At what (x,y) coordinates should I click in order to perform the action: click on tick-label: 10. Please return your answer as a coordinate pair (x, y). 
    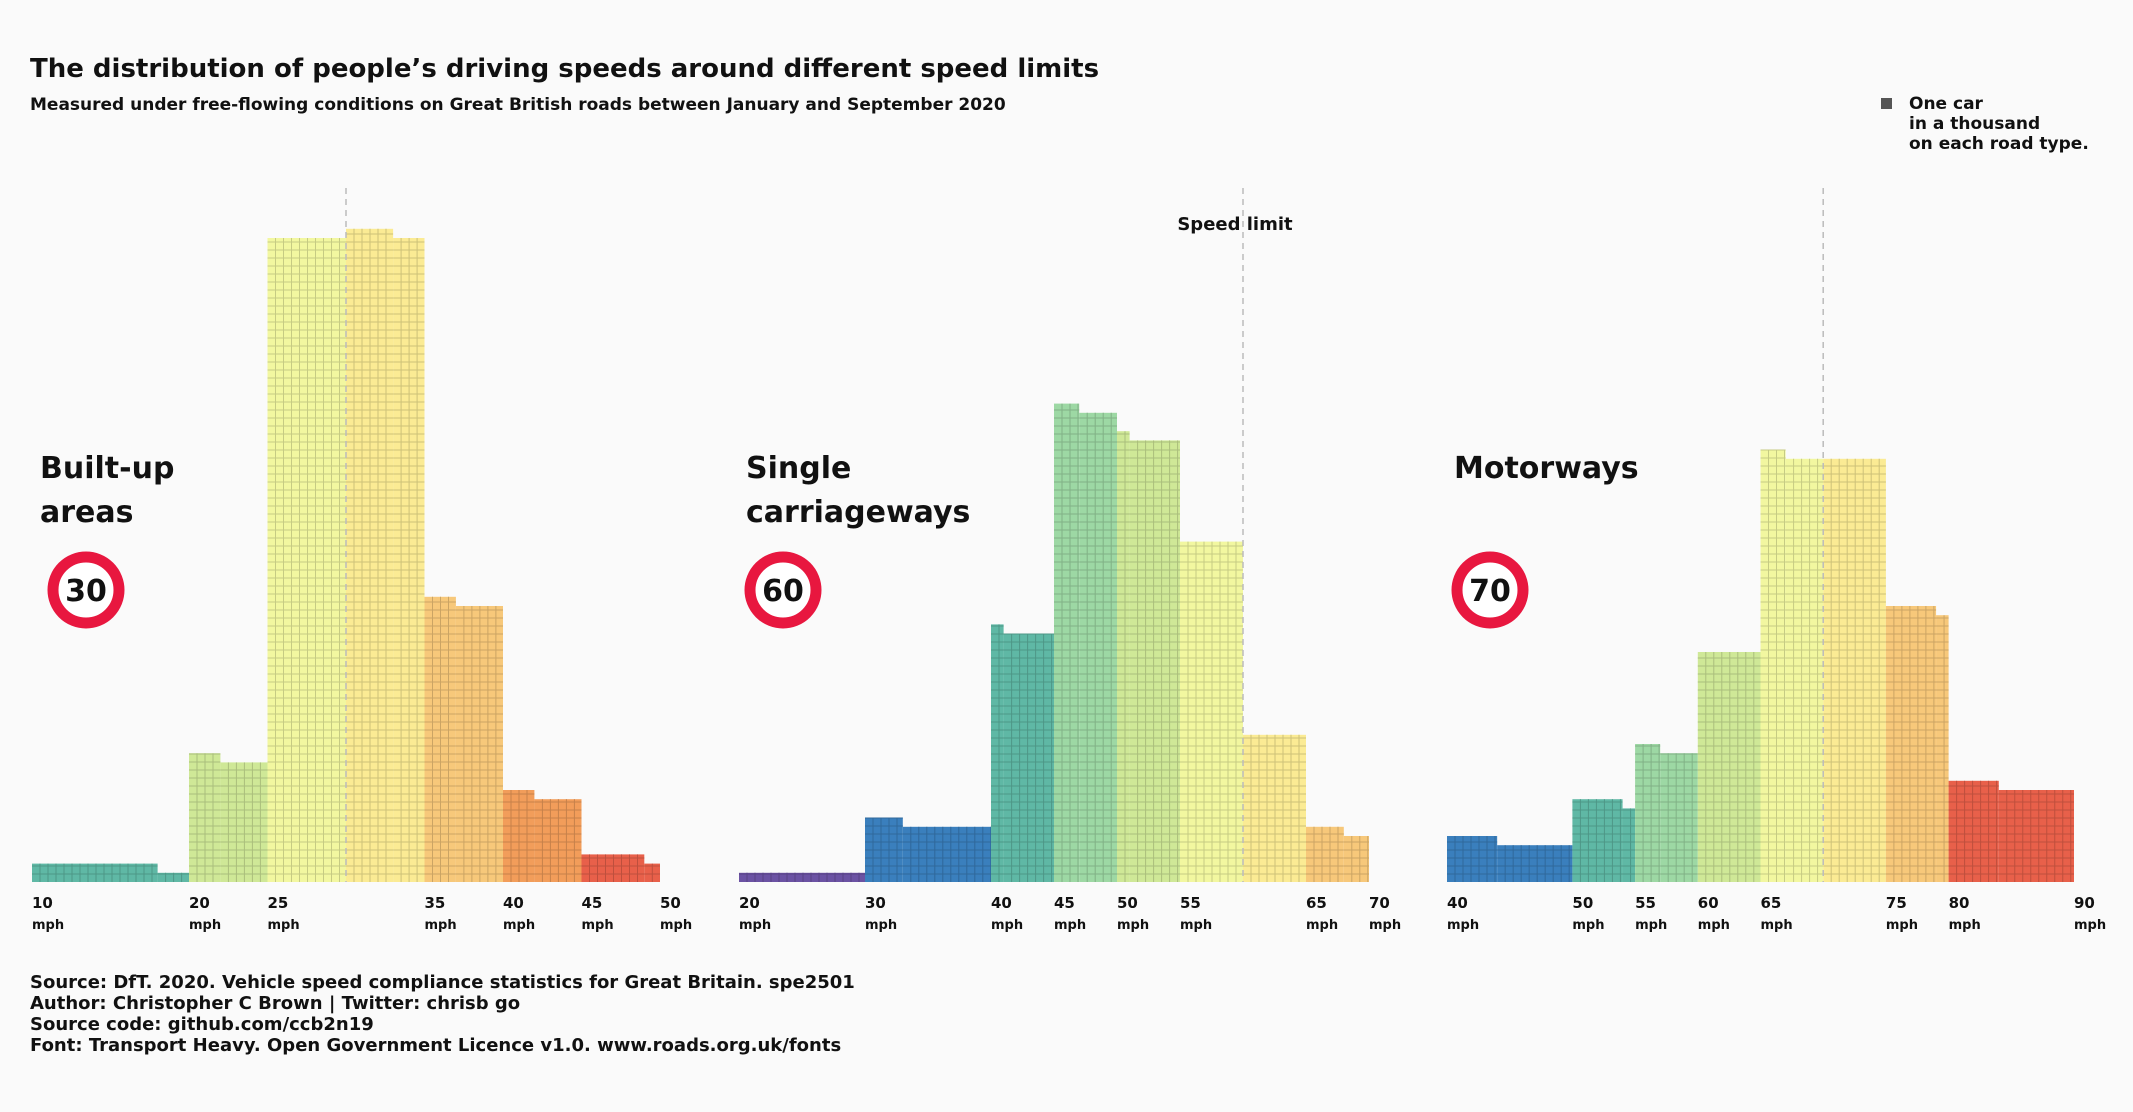
    Looking at the image, I should click on (42, 903).